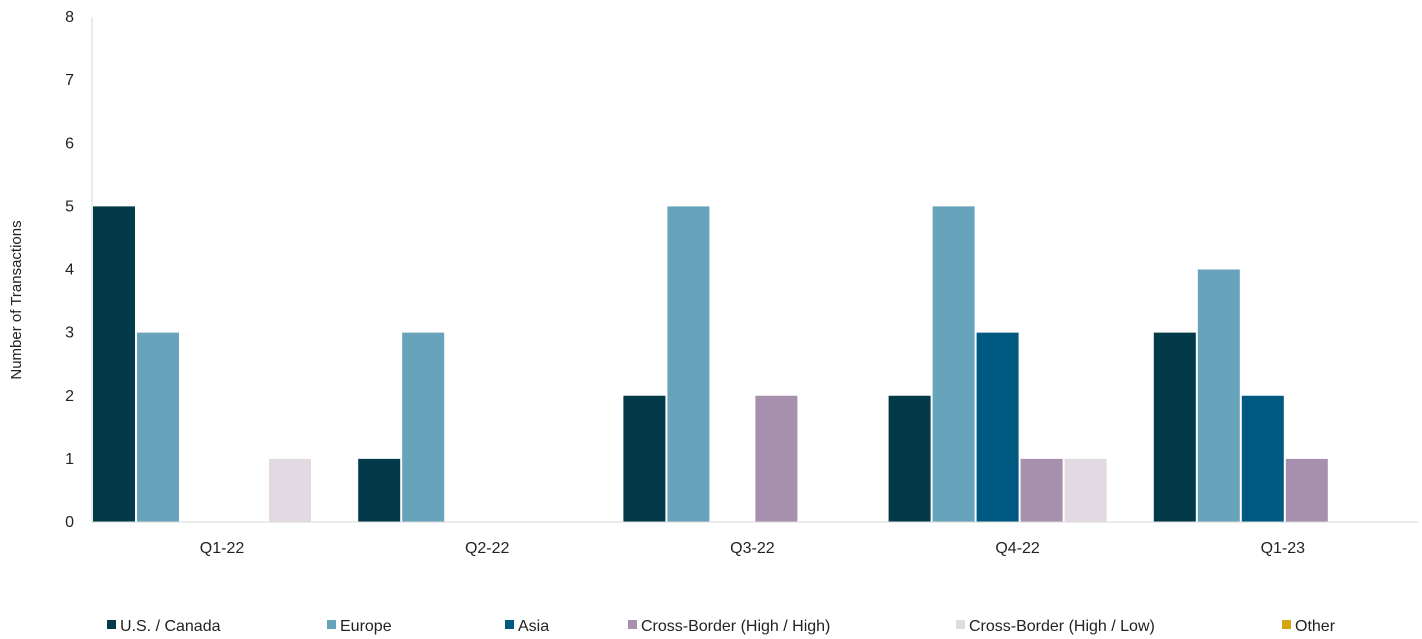 The image size is (1422, 639). What do you see at coordinates (533, 626) in the screenshot?
I see `legend-label: Asia` at bounding box center [533, 626].